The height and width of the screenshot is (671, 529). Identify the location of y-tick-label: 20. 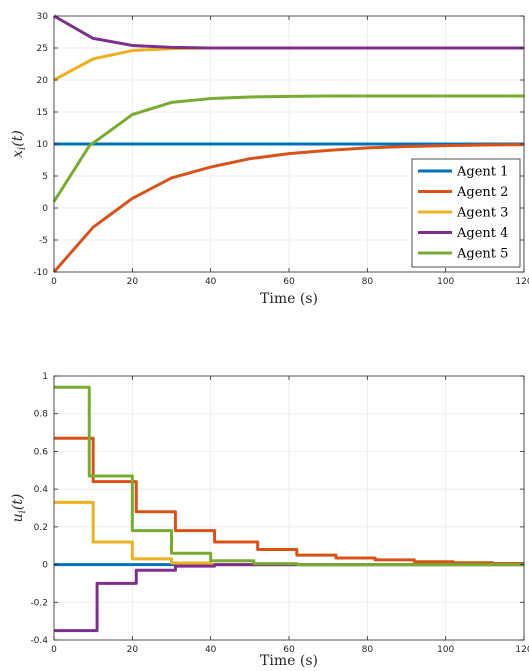
(43, 81).